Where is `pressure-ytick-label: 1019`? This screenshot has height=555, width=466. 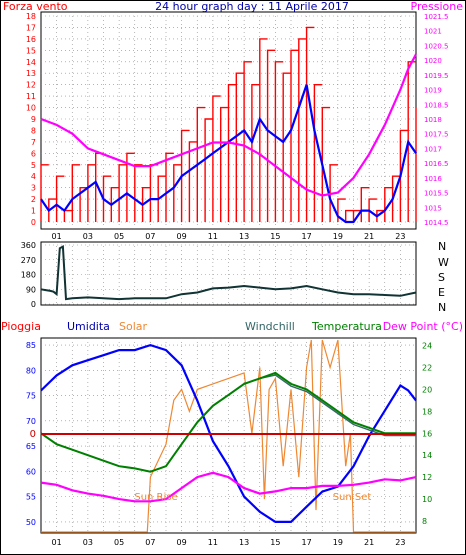 pressure-ytick-label: 1019 is located at coordinates (433, 91).